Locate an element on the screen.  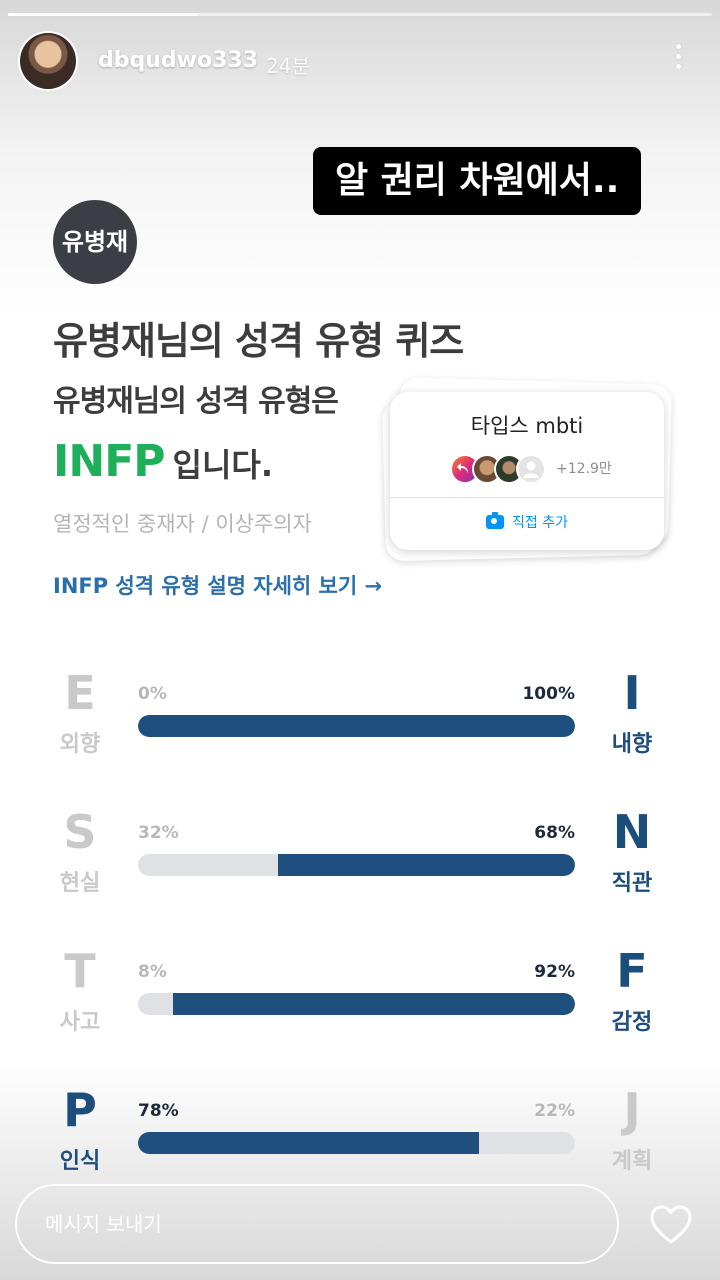
trait-right-percent: 22% is located at coordinates (554, 1111).